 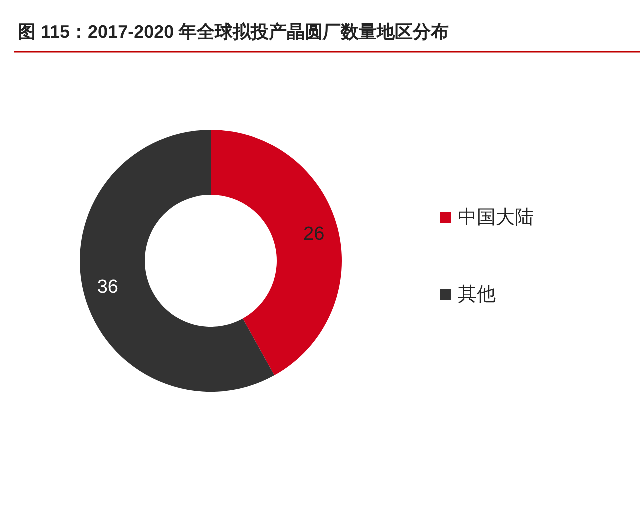 I want to click on data-label: 36, so click(x=107, y=287).